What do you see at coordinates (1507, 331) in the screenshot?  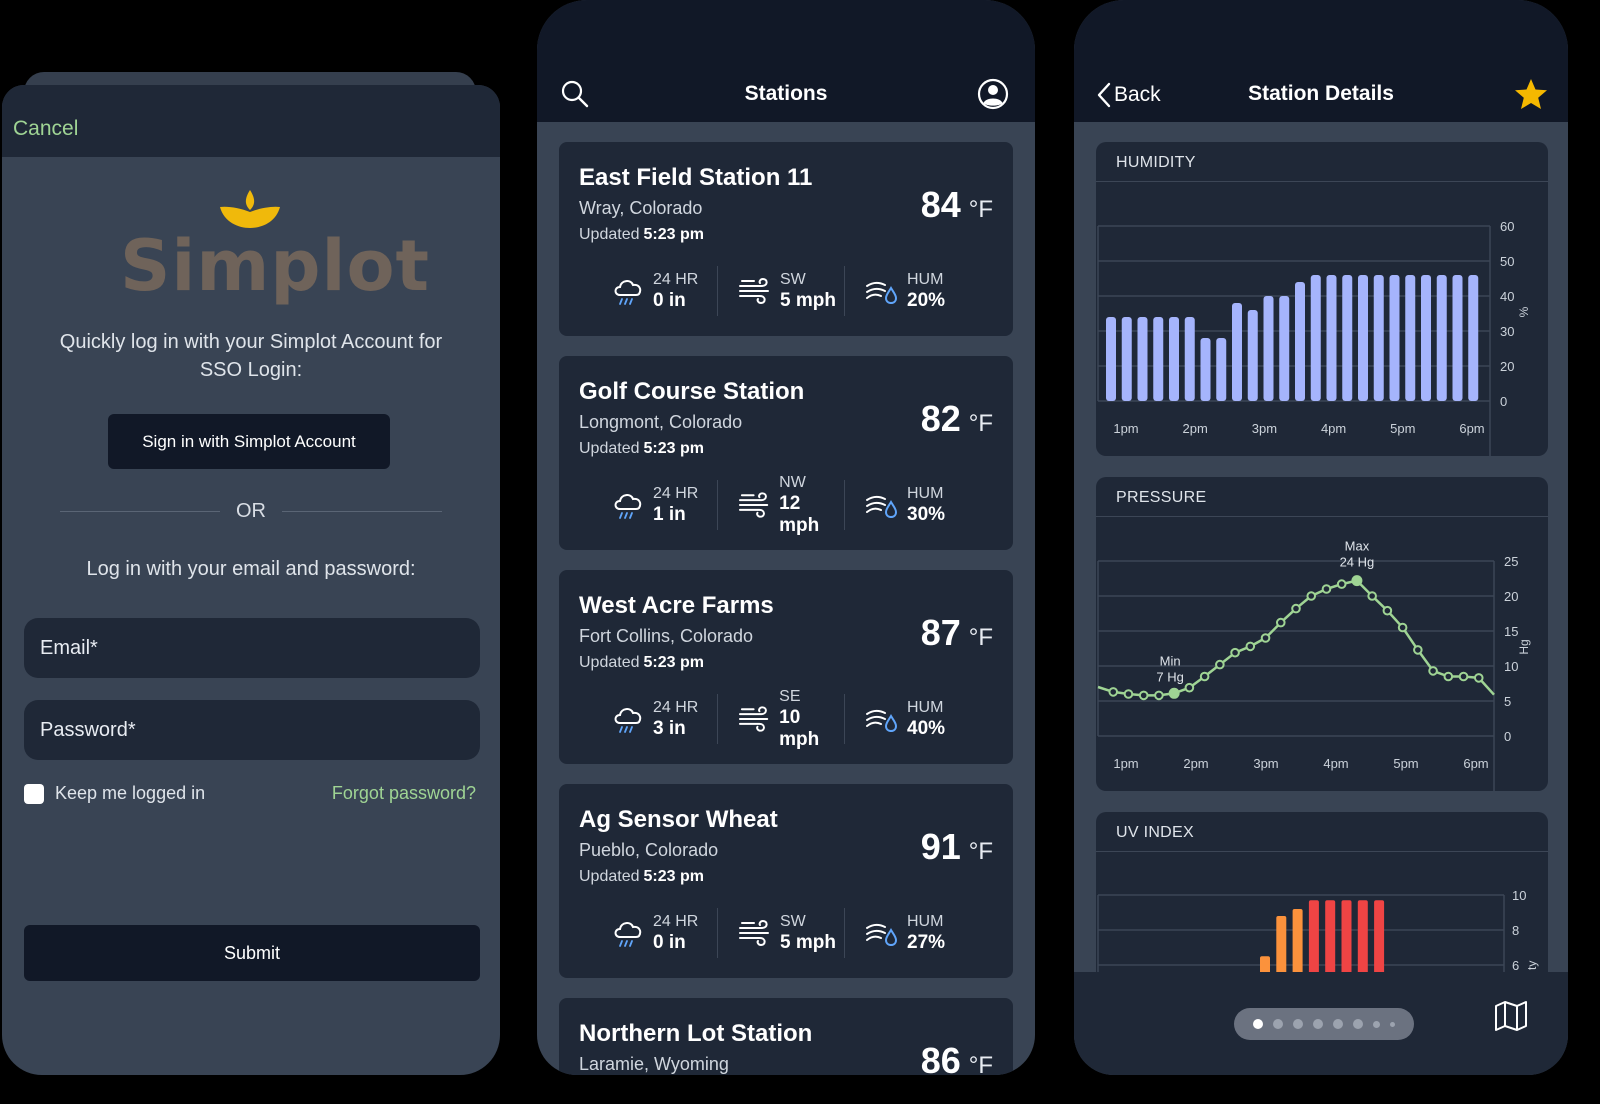 I see `y-tick-label: 30` at bounding box center [1507, 331].